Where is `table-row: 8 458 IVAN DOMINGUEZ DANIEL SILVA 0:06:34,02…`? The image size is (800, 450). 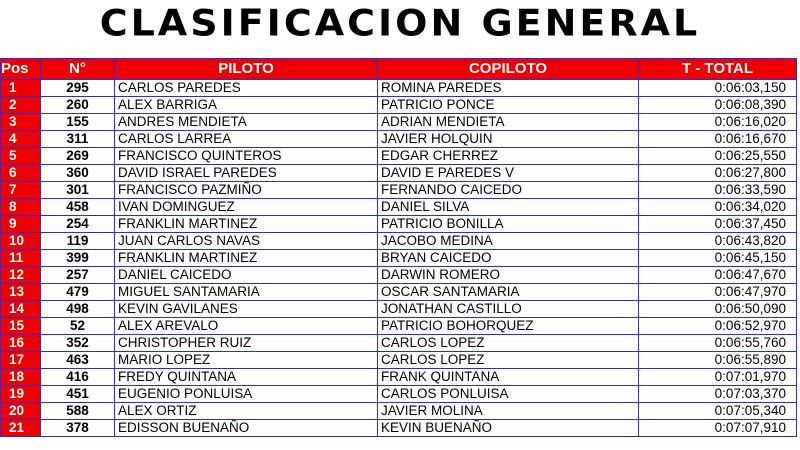
table-row: 8 458 IVAN DOMINGUEZ DANIEL SILVA 0:06:34,02… is located at coordinates (398, 207).